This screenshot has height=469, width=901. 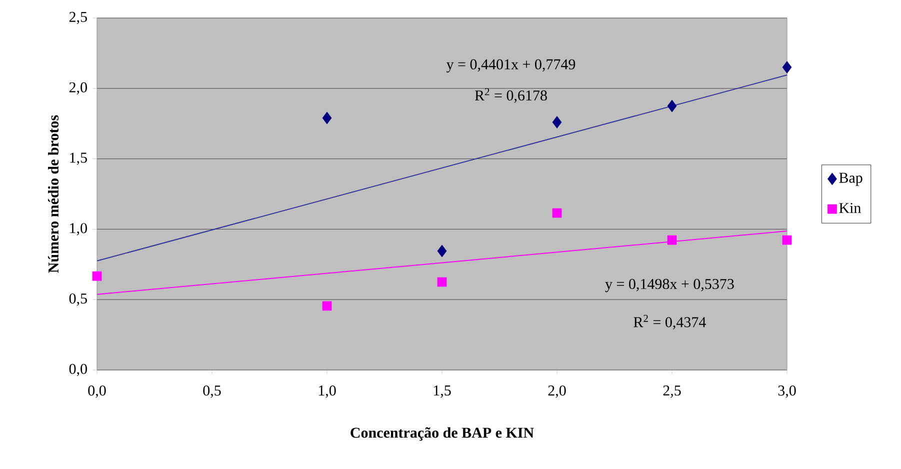 What do you see at coordinates (670, 322) in the screenshot?
I see `annotation: R$^{2}$ = 0,4374` at bounding box center [670, 322].